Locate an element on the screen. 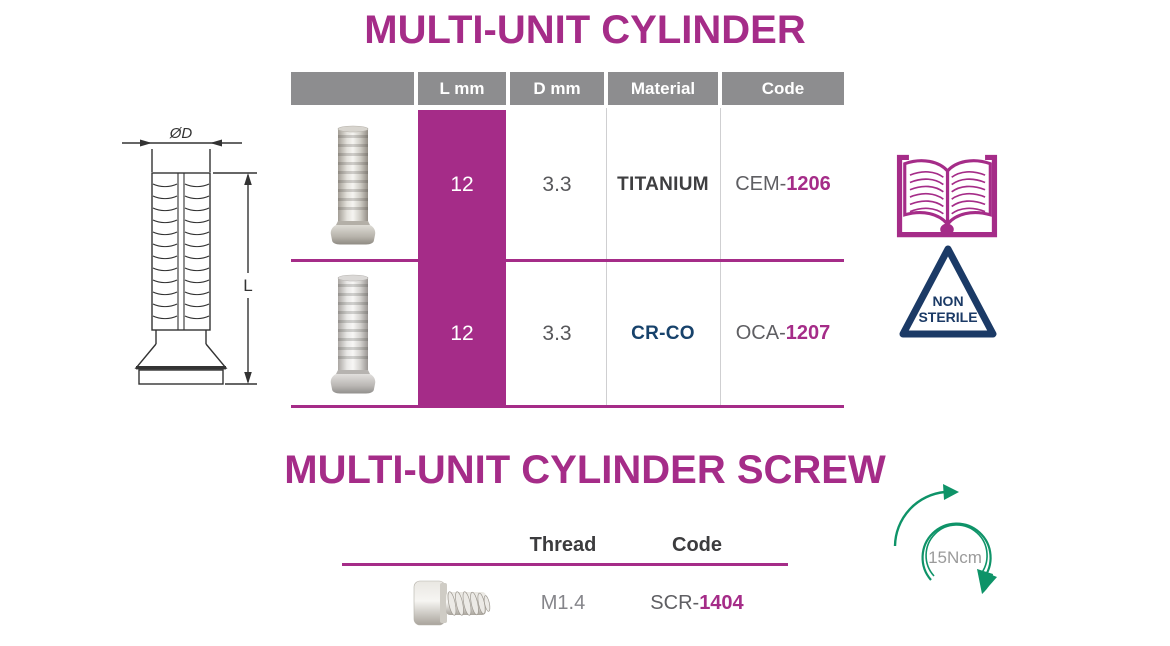 This screenshot has height=646, width=1170. cylinder-dimension-diagram: ØD L is located at coordinates (189, 255).